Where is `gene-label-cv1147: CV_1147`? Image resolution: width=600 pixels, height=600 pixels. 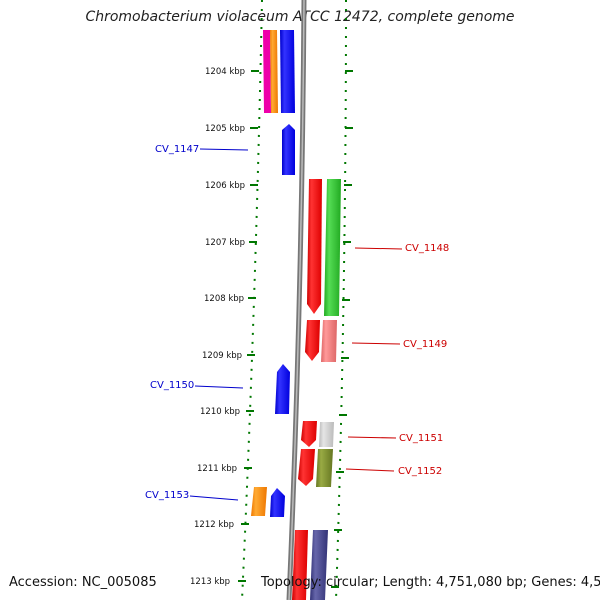 gene-label-cv1147: CV_1147 is located at coordinates (177, 149).